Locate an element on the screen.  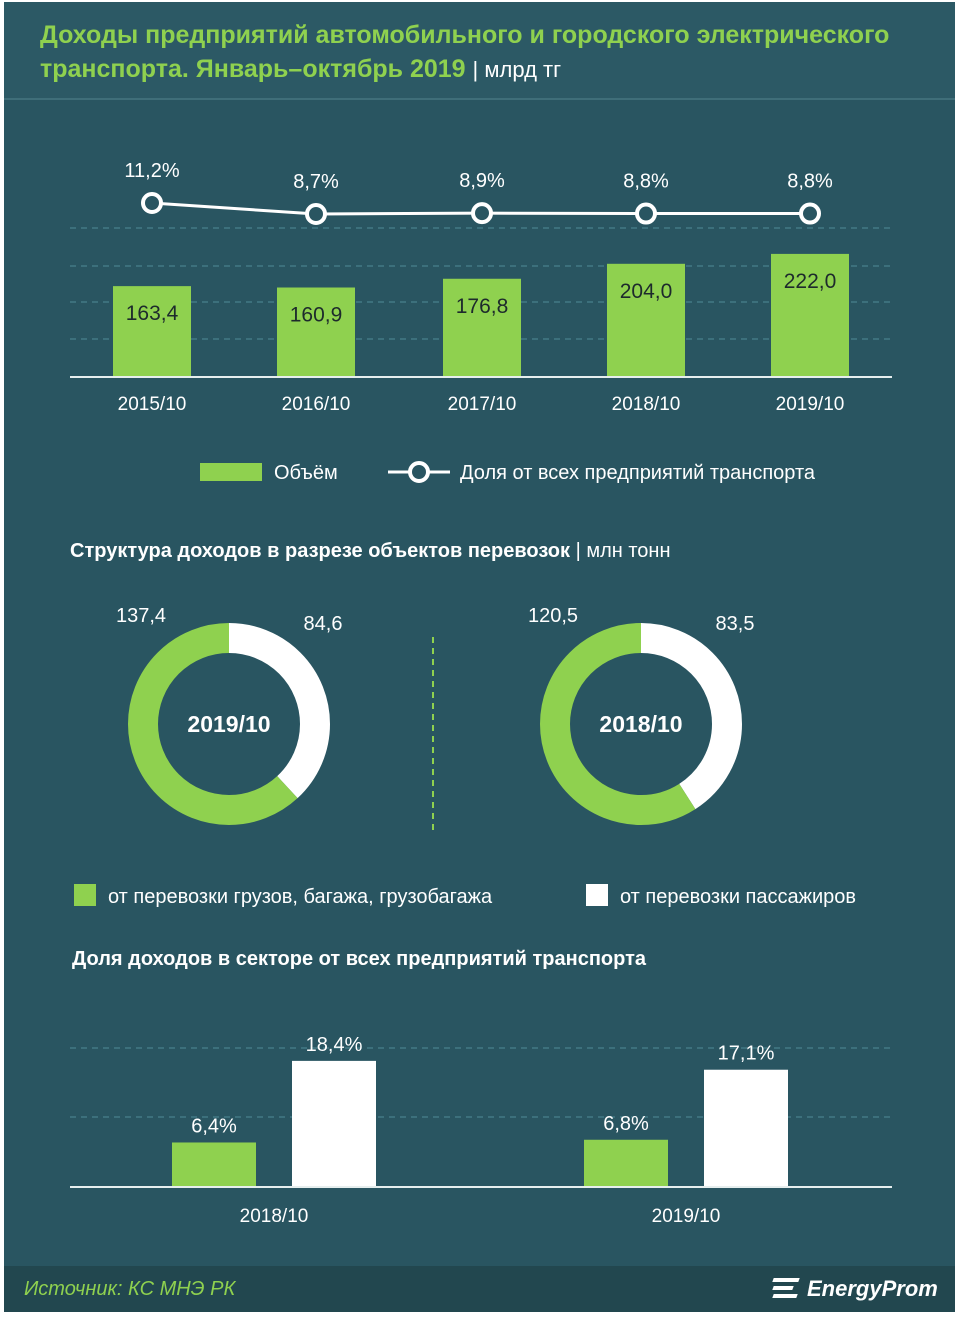
title-unit: | млрд тг is located at coordinates (517, 69).